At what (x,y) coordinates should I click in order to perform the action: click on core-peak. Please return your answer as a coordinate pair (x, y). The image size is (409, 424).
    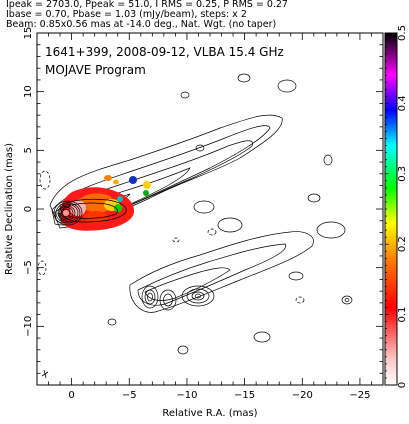
    Looking at the image, I should click on (66, 213).